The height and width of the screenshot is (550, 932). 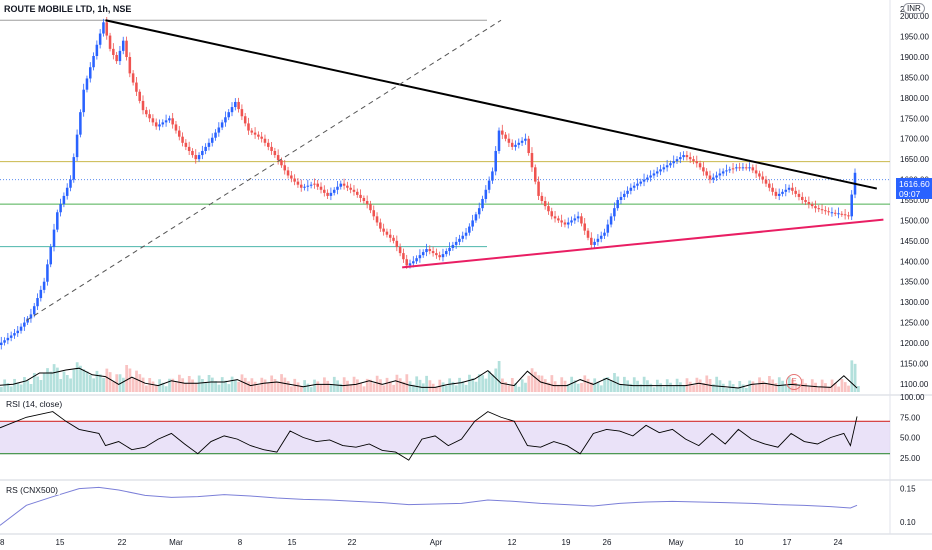 What do you see at coordinates (914, 261) in the screenshot?
I see `price-tick-label: 1400.00` at bounding box center [914, 261].